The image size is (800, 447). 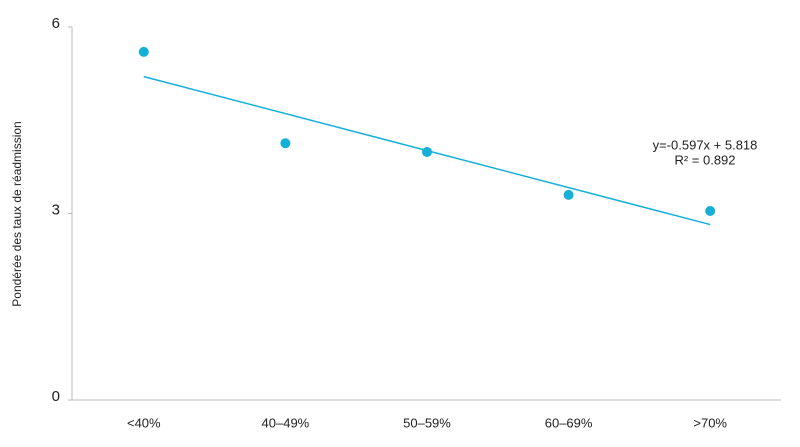 I want to click on x-tick-label: >70%, so click(x=710, y=422).